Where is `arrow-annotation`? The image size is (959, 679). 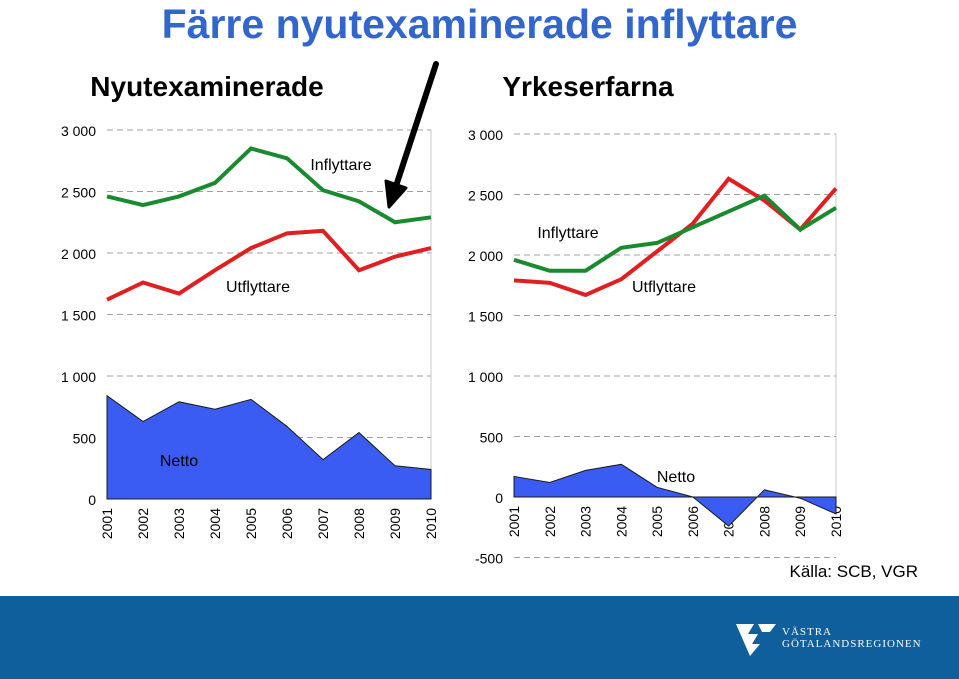
arrow-annotation is located at coordinates (411, 135).